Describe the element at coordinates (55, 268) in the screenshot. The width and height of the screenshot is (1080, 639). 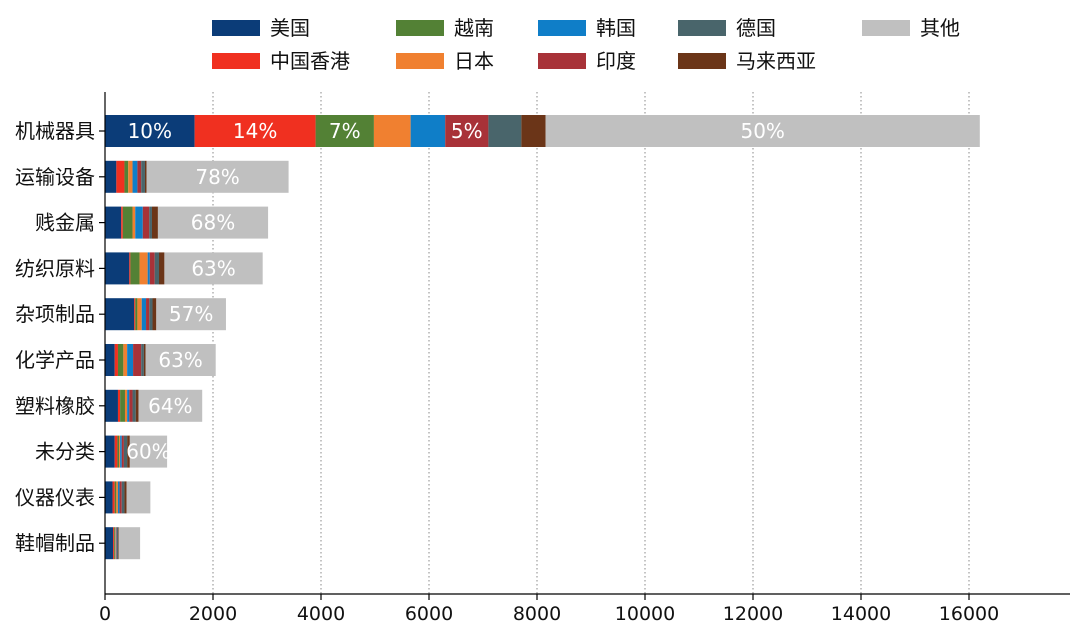
I see `y-tick-label: 纺织原料` at that location.